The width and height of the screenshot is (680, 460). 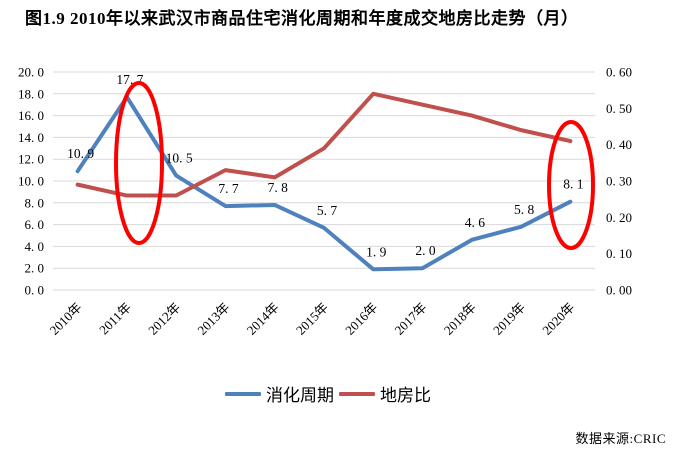 What do you see at coordinates (31, 115) in the screenshot?
I see `left-axis-tick-label: 16. 0` at bounding box center [31, 115].